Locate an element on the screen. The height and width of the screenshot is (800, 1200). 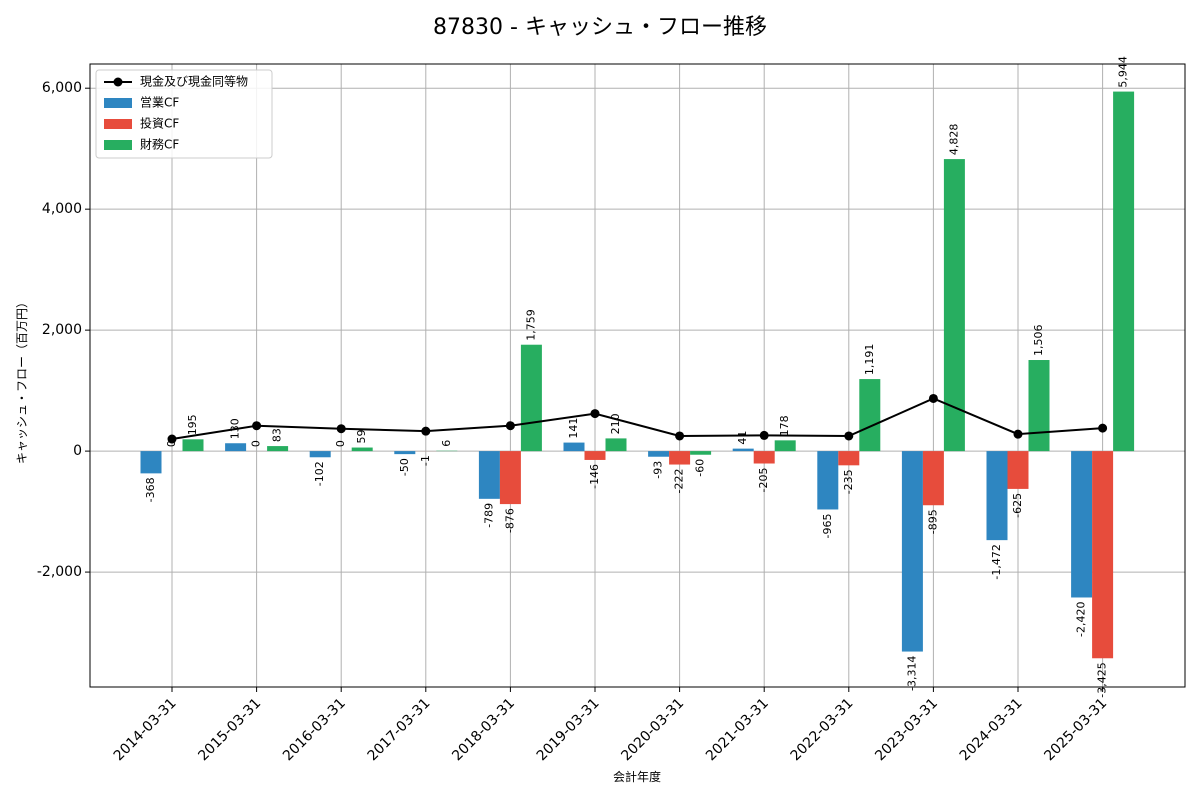
data-label: -205 is located at coordinates (763, 480).